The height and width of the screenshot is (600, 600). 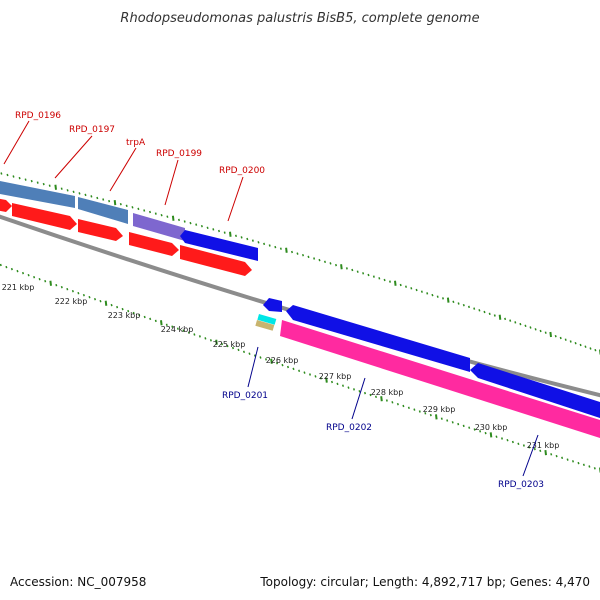 I want to click on cog-bar-cyan, so click(x=267, y=319).